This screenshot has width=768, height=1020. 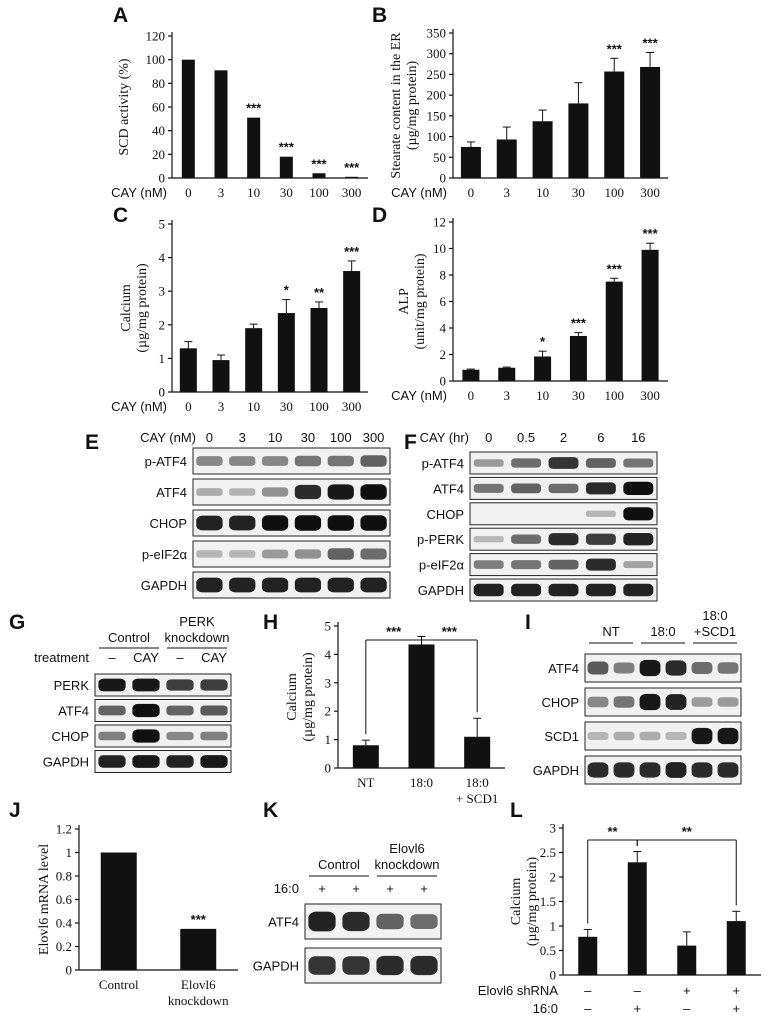 What do you see at coordinates (450, 631) in the screenshot?
I see `bracket-label: ***` at bounding box center [450, 631].